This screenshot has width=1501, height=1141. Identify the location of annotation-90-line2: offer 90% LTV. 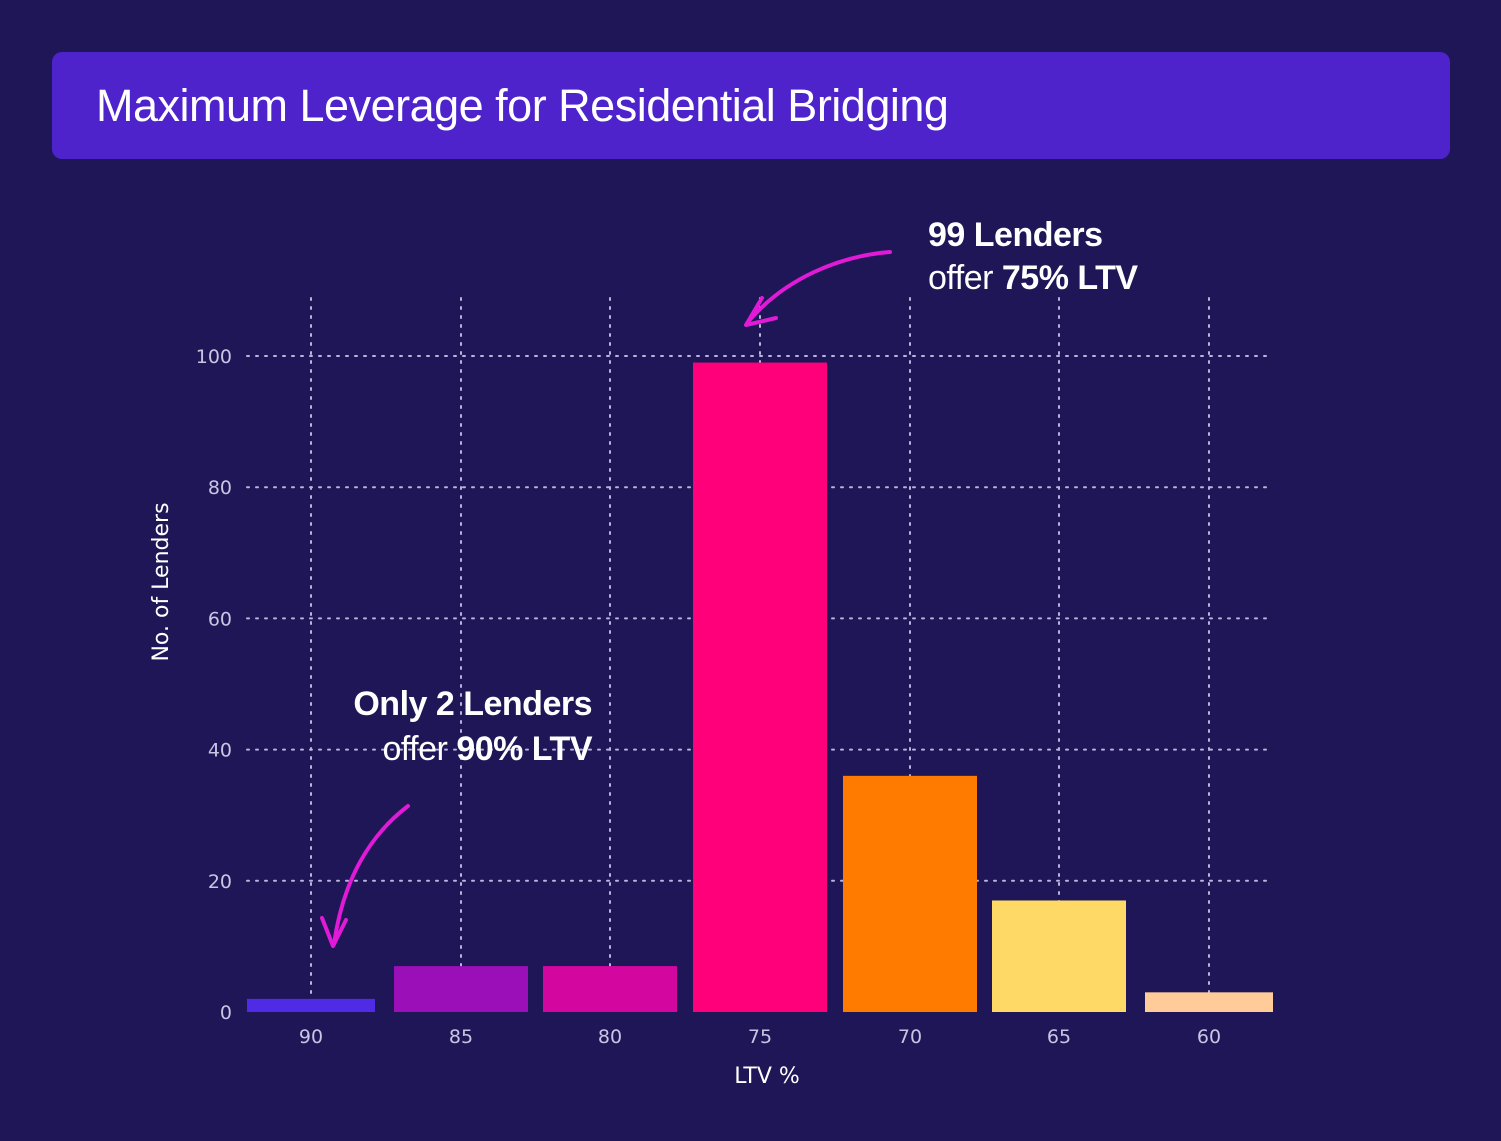
(487, 749).